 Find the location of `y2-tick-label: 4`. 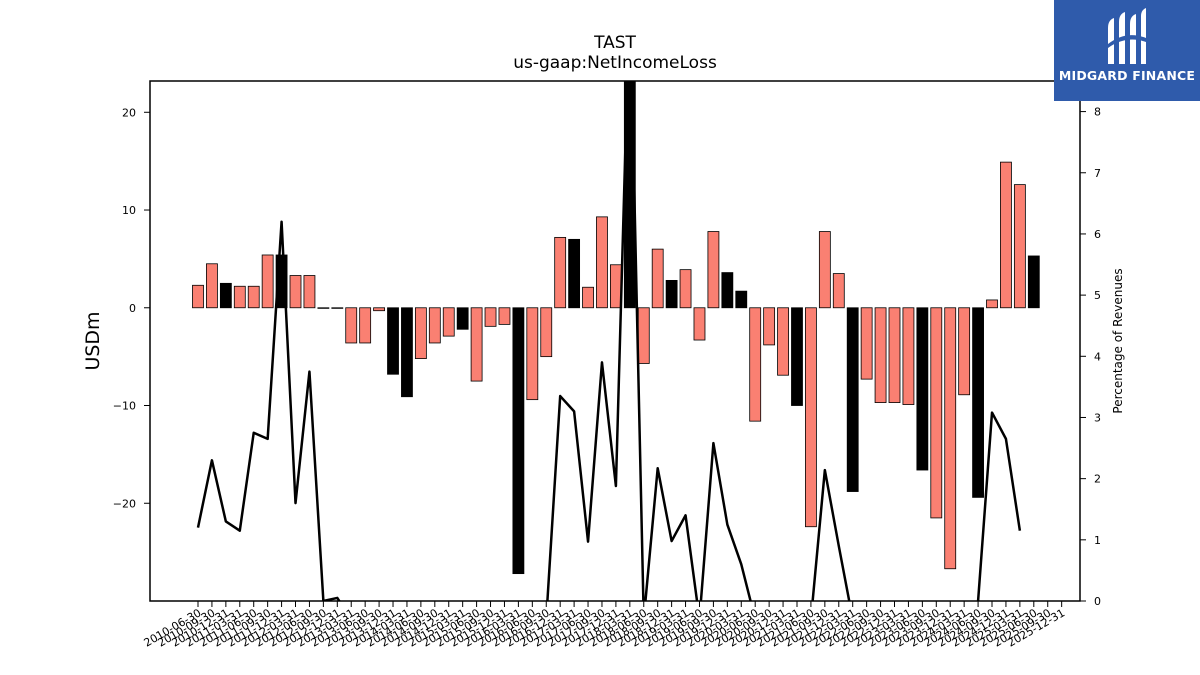

y2-tick-label: 4 is located at coordinates (1097, 356).